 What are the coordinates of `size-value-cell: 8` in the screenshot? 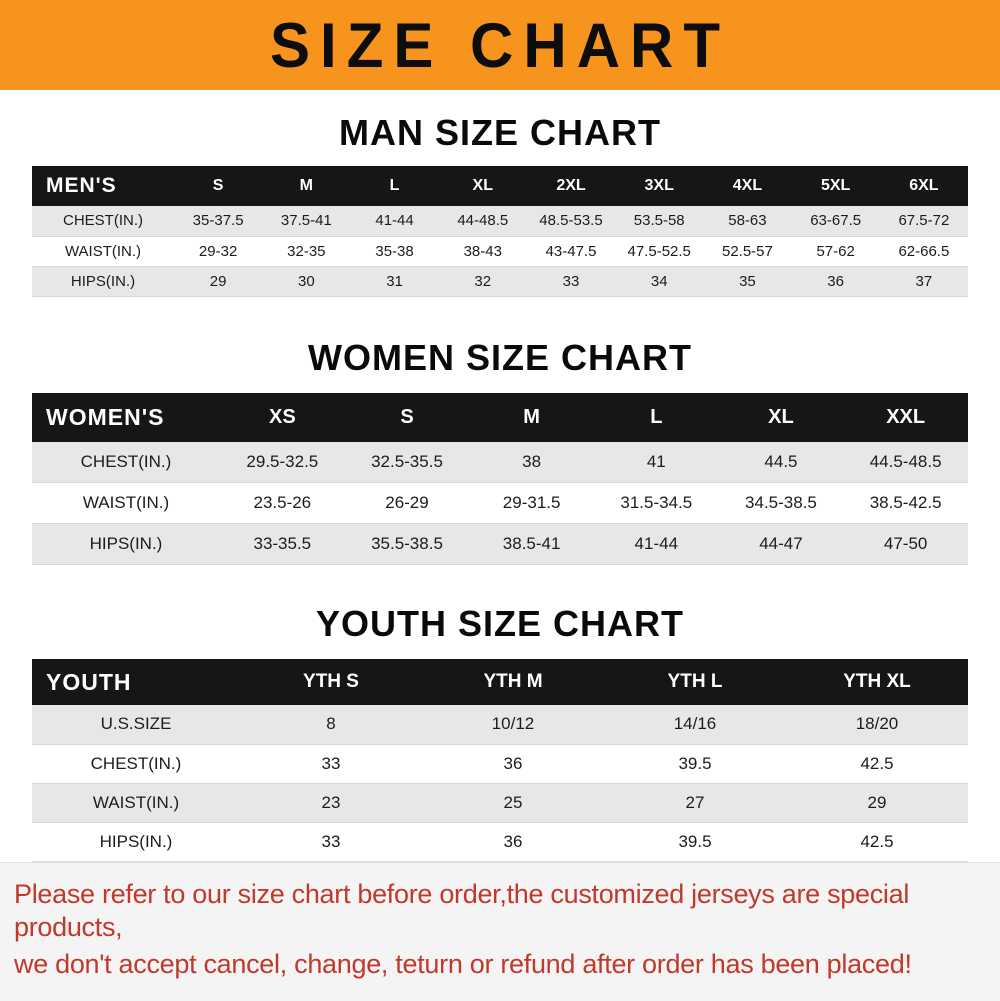 It's located at (331, 724).